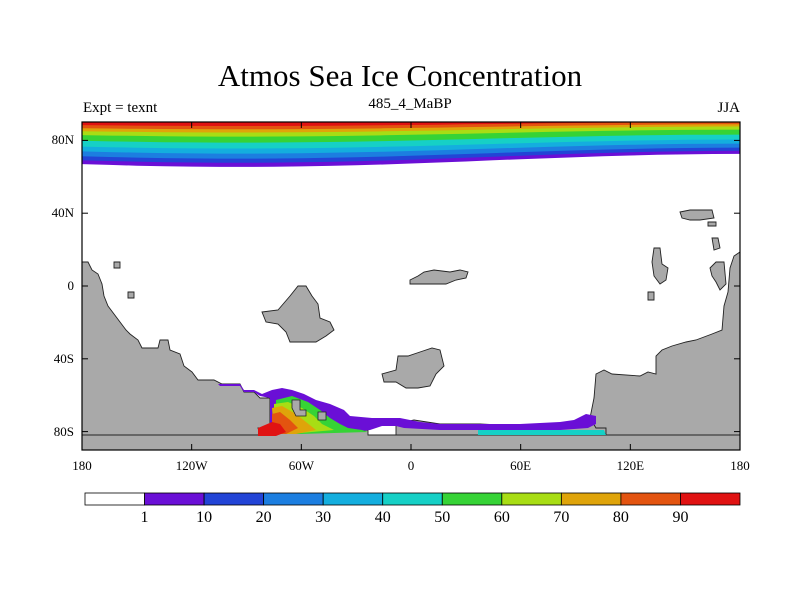 Image resolution: width=800 pixels, height=600 pixels. I want to click on ice-grey-inlet-a, so click(299, 408).